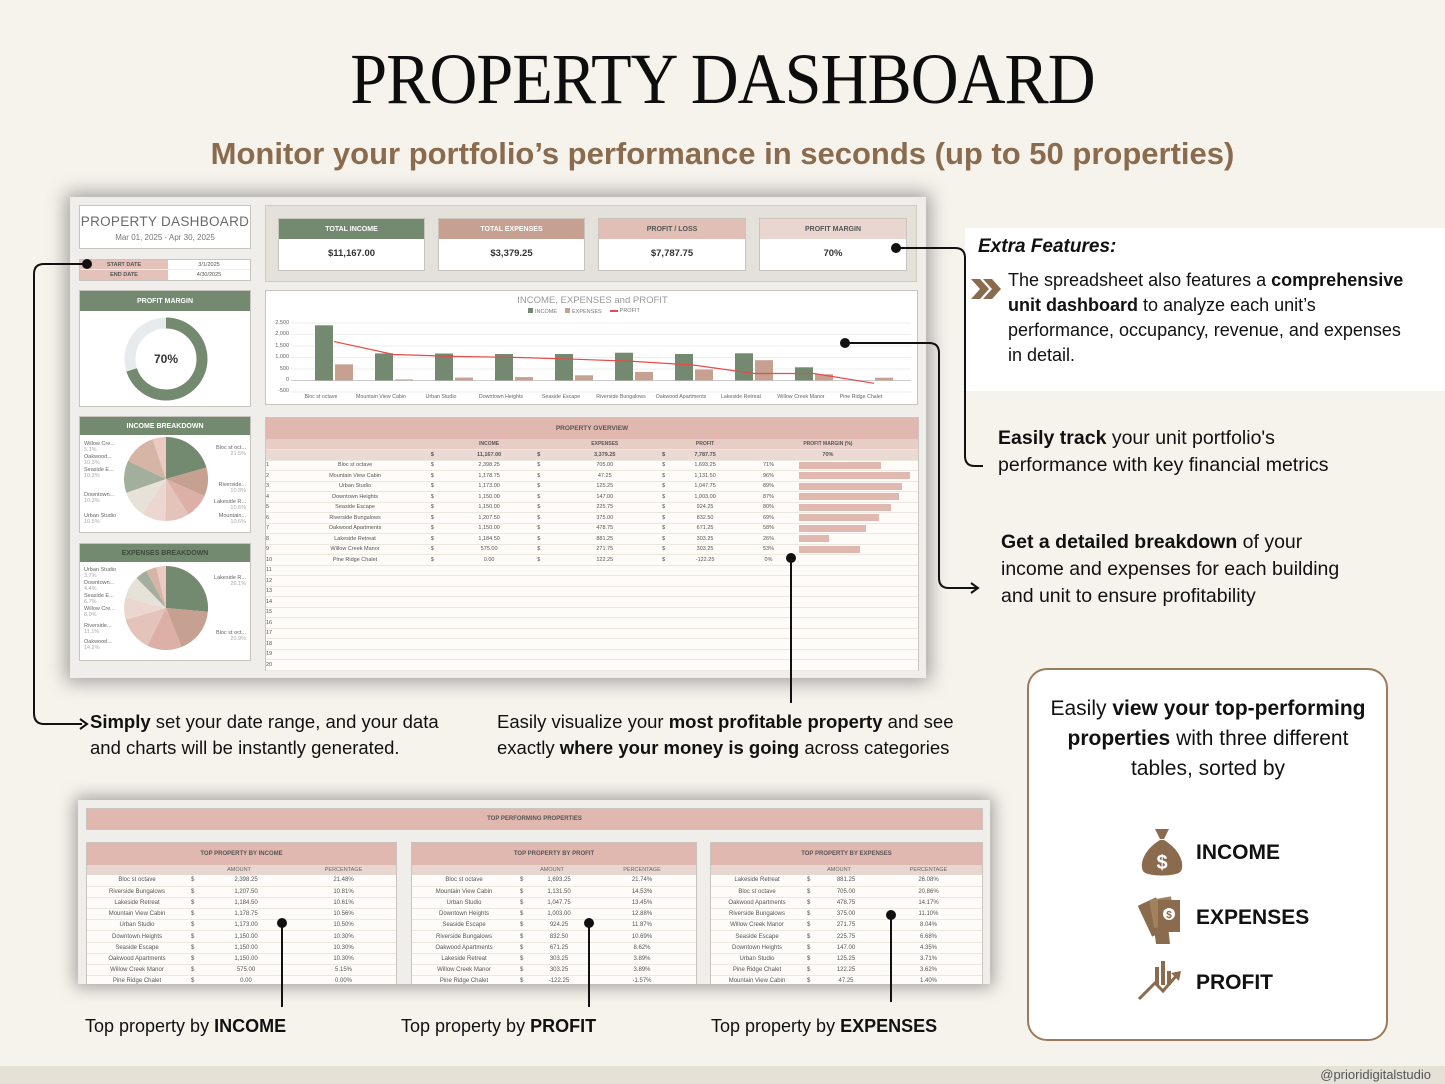  I want to click on table-row: 13, so click(592, 591).